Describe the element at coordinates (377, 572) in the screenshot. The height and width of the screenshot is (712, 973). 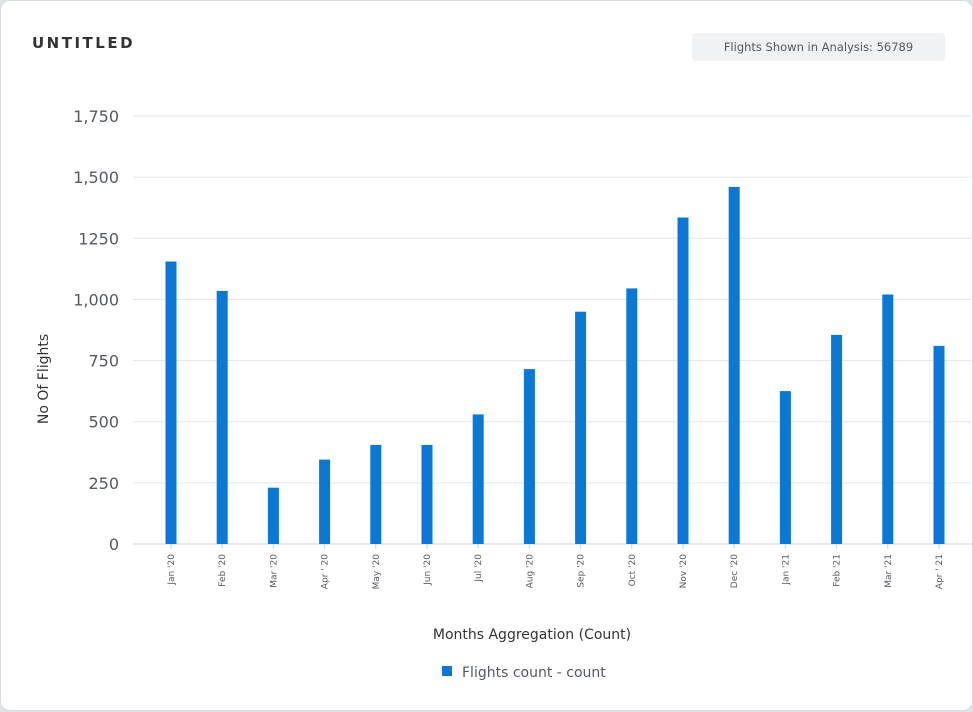
I see `x-tick-label: May '20` at that location.